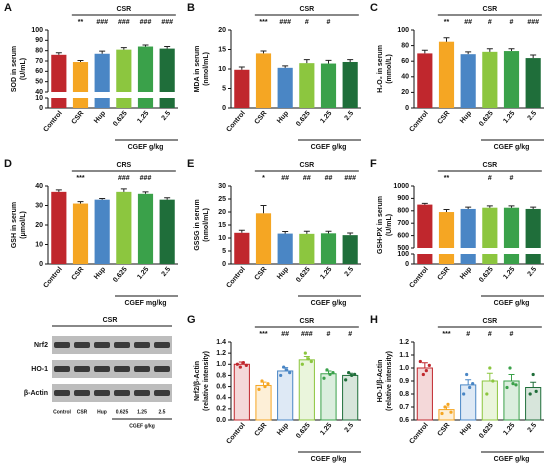 The width and height of the screenshot is (550, 468). Describe the element at coordinates (110, 320) in the screenshot. I see `blot-bracket-label: CSR` at that location.